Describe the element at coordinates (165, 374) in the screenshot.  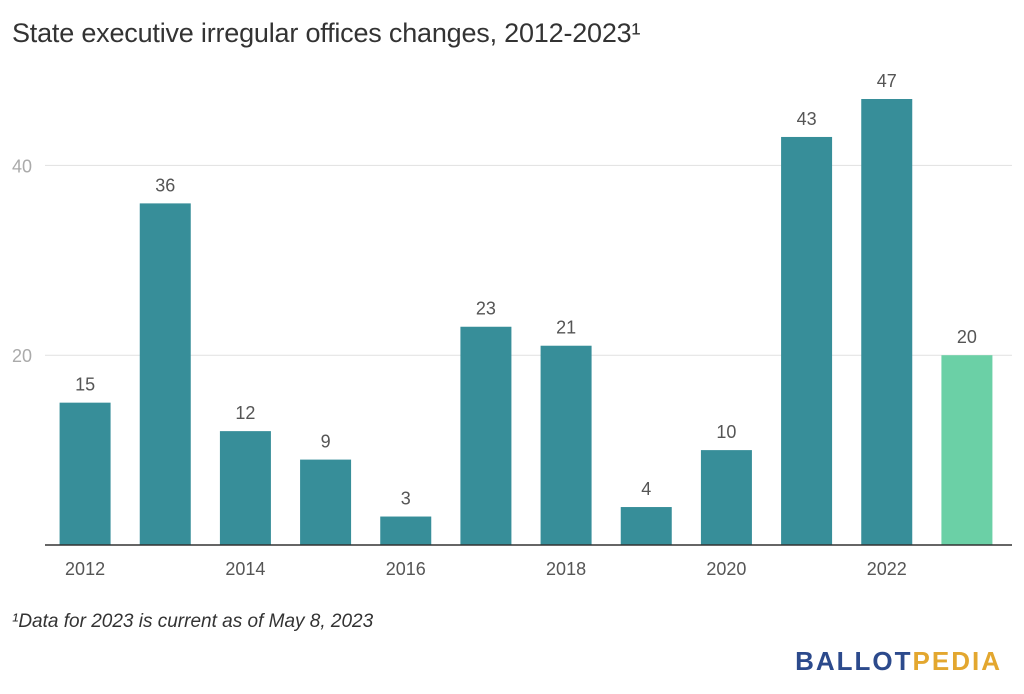
I see `bar-2013` at that location.